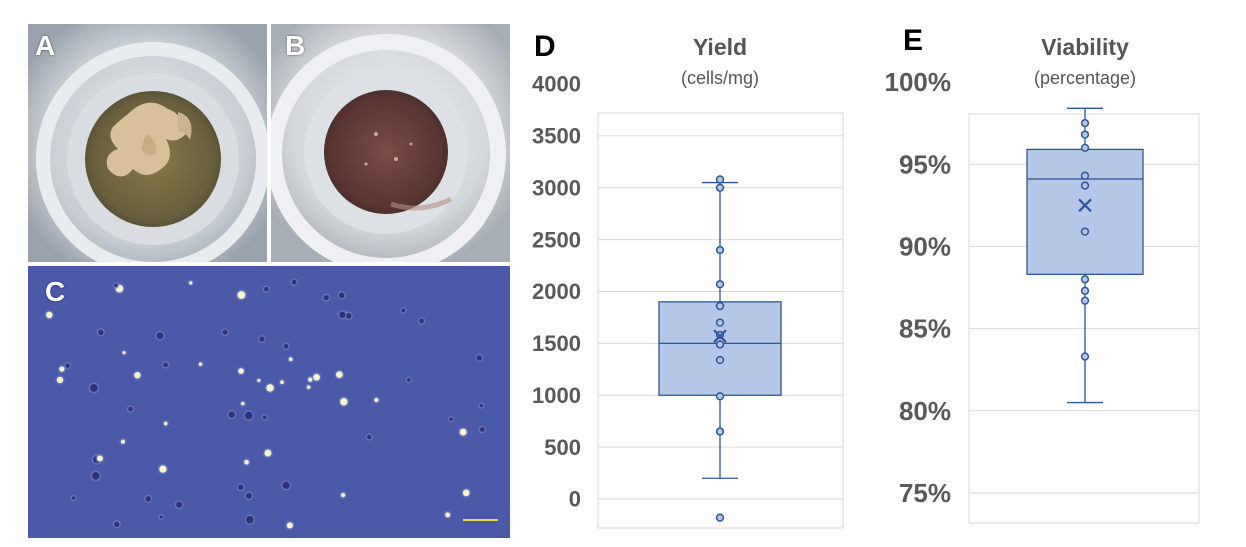  I want to click on yield-tick-label: 1500, so click(556, 343).